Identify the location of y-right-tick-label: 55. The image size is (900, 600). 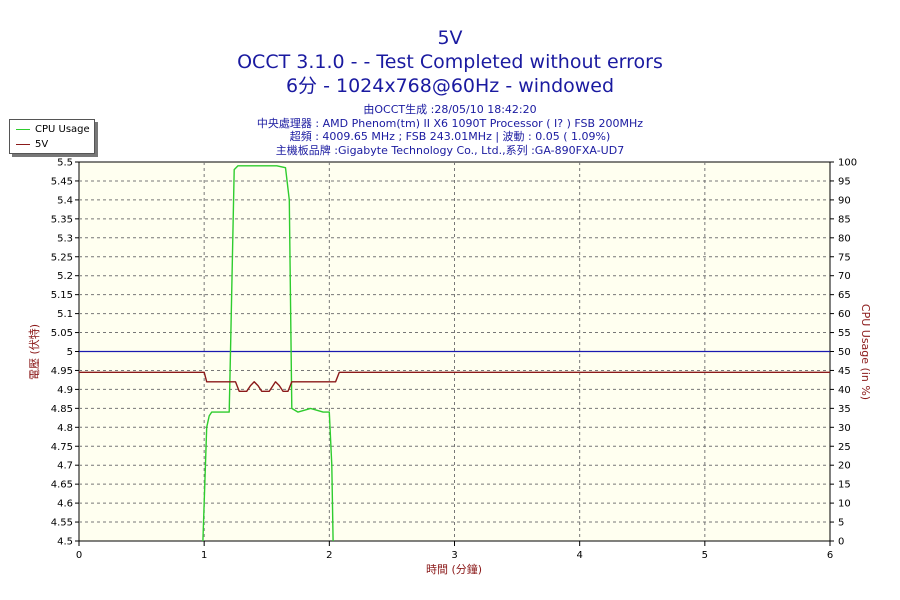
(844, 333).